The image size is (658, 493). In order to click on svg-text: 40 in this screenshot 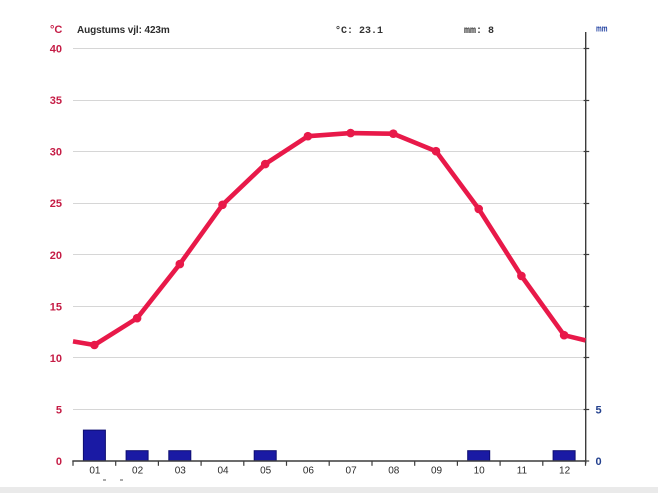, I will do `click(56, 50)`.